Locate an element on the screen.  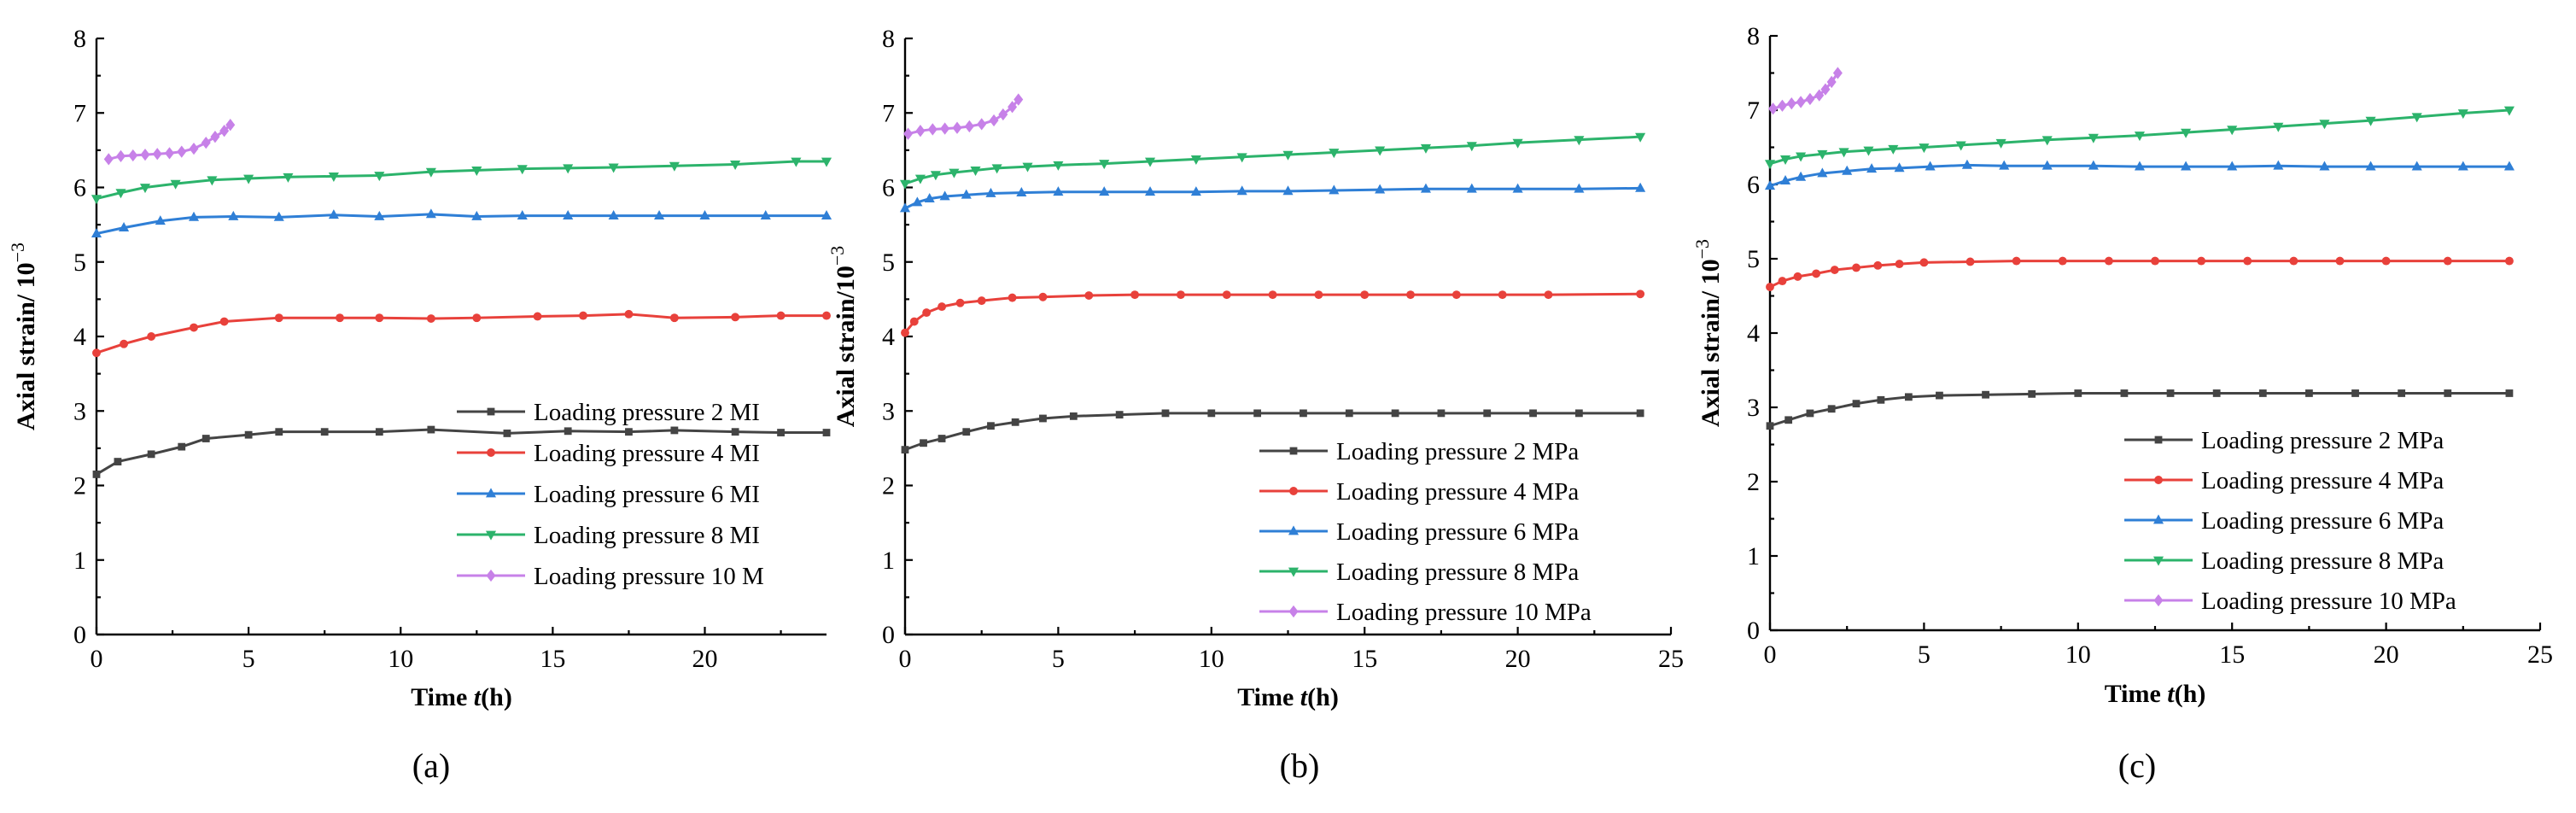
x-axis-title-var: t is located at coordinates (2171, 694).